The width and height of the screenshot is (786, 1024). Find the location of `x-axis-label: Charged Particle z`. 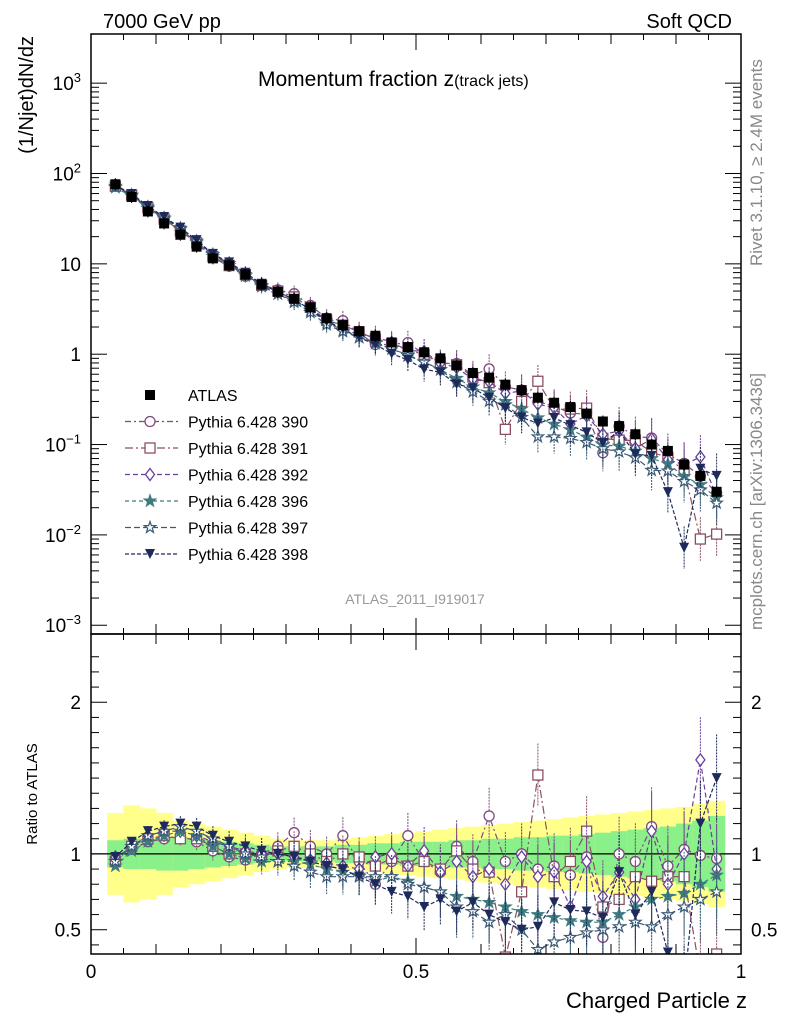

x-axis-label: Charged Particle z is located at coordinates (656, 1000).